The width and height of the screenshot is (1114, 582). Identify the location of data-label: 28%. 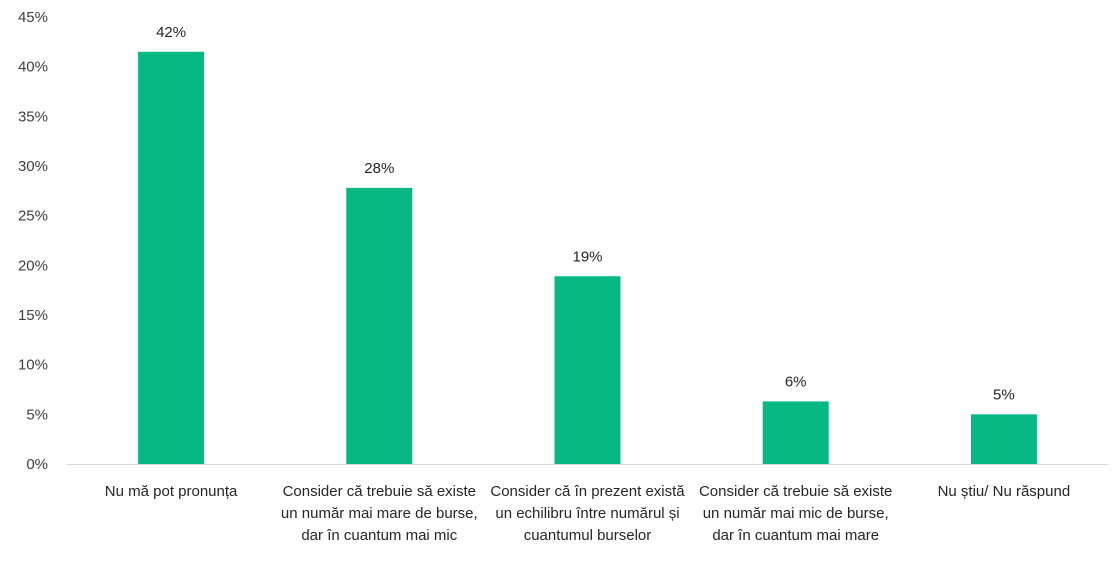
(379, 168).